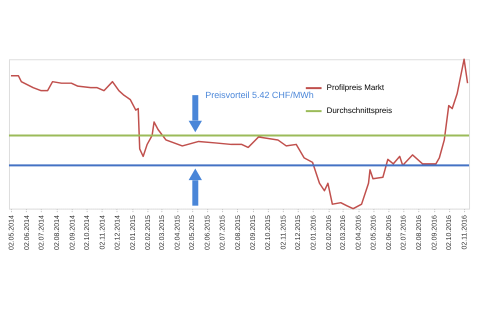 This screenshot has height=336, width=480. What do you see at coordinates (259, 95) in the screenshot?
I see `annotation: Preisvorteil 5.42 CHF/MWh` at bounding box center [259, 95].